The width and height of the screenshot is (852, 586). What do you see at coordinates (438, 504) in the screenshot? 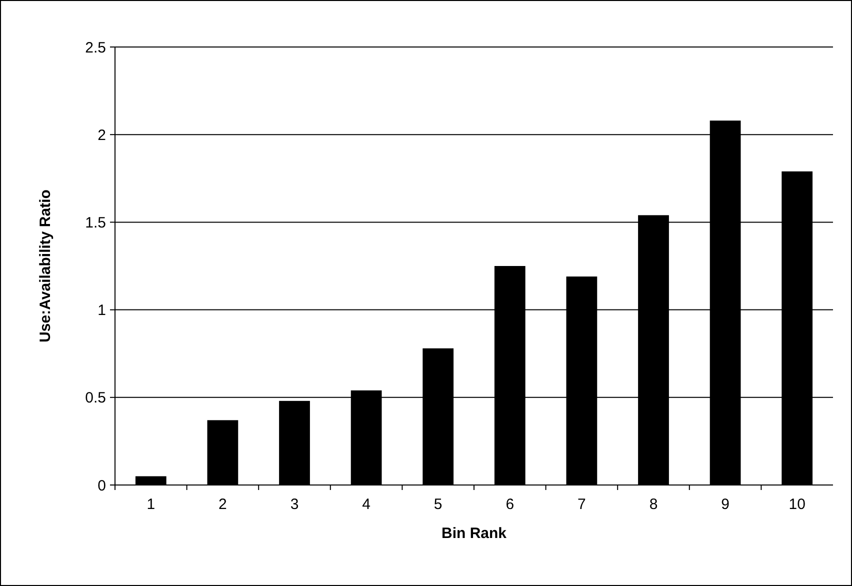
I see `x-tick-label: 5` at bounding box center [438, 504].